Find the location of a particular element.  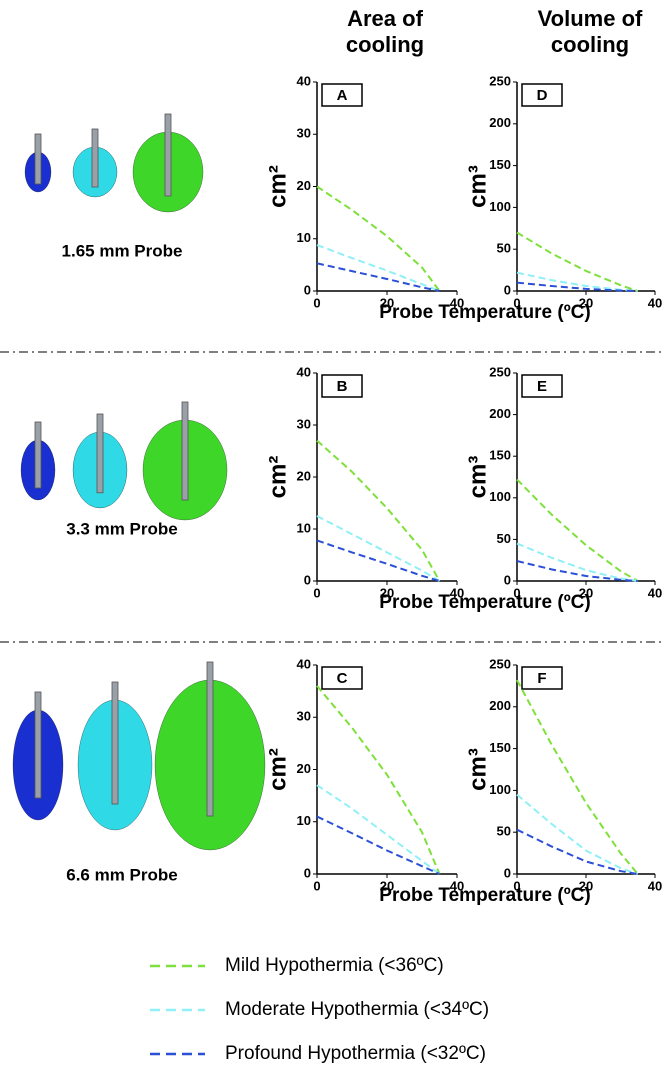

panel-letter: D is located at coordinates (542, 95).